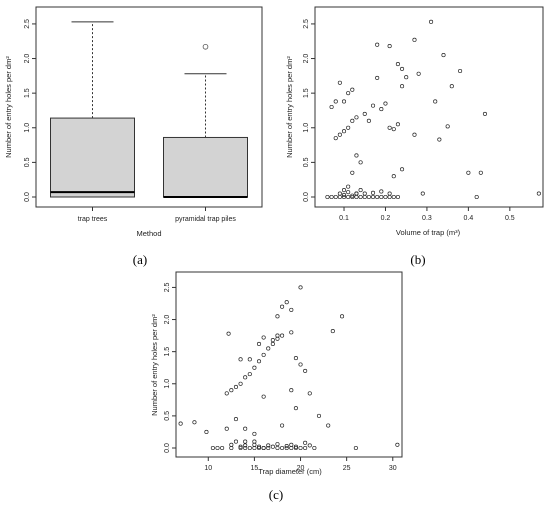 The image size is (550, 506). Describe the element at coordinates (290, 471) in the screenshot. I see `x-axis-label: Trap diameter (cm)` at that location.